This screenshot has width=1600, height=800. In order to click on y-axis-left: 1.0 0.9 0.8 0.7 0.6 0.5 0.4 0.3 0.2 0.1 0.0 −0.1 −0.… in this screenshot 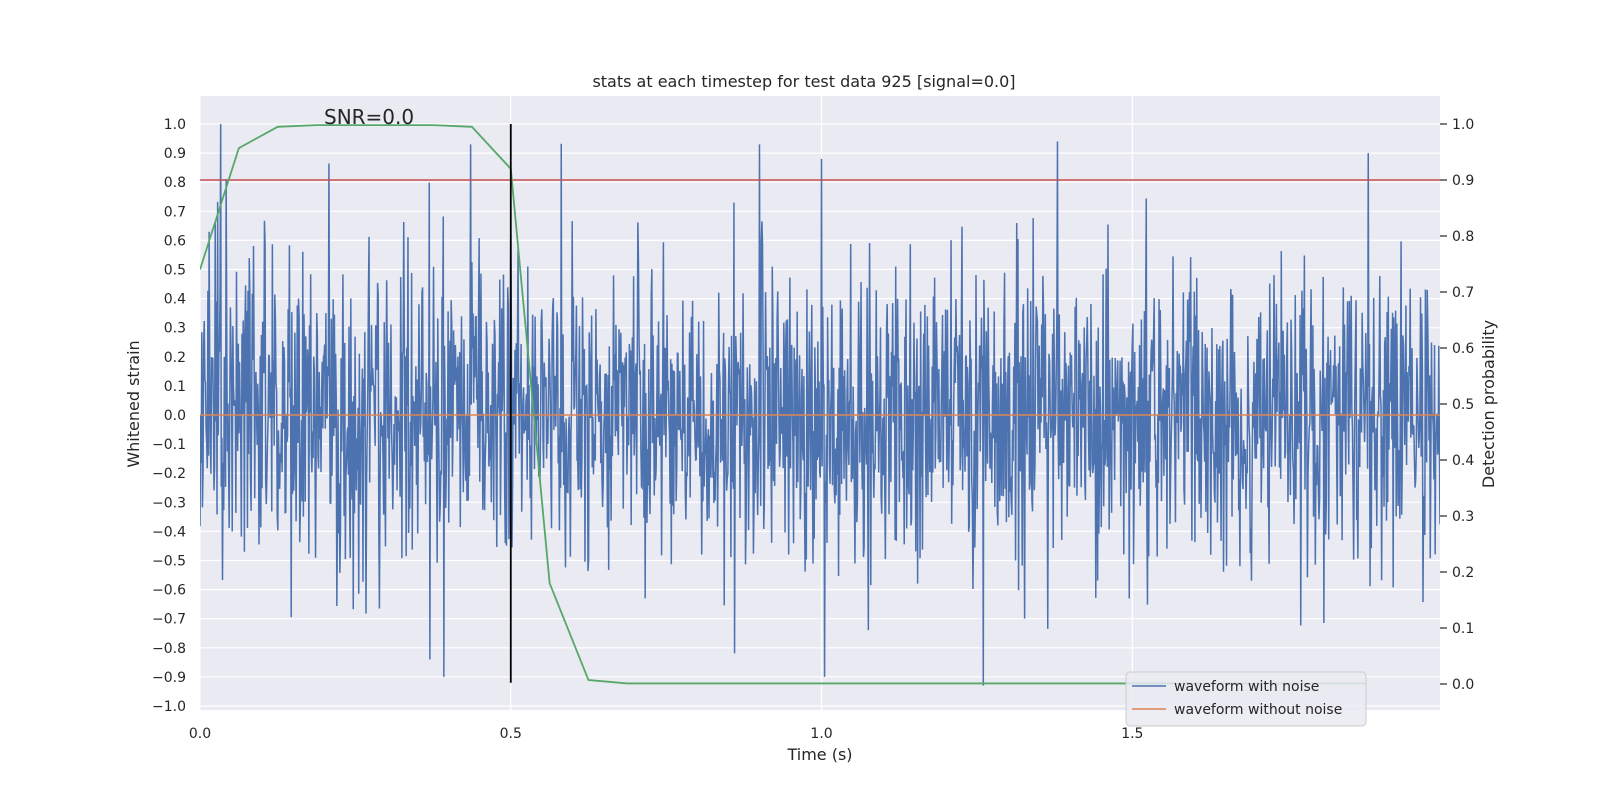, I will do `click(169, 416)`.